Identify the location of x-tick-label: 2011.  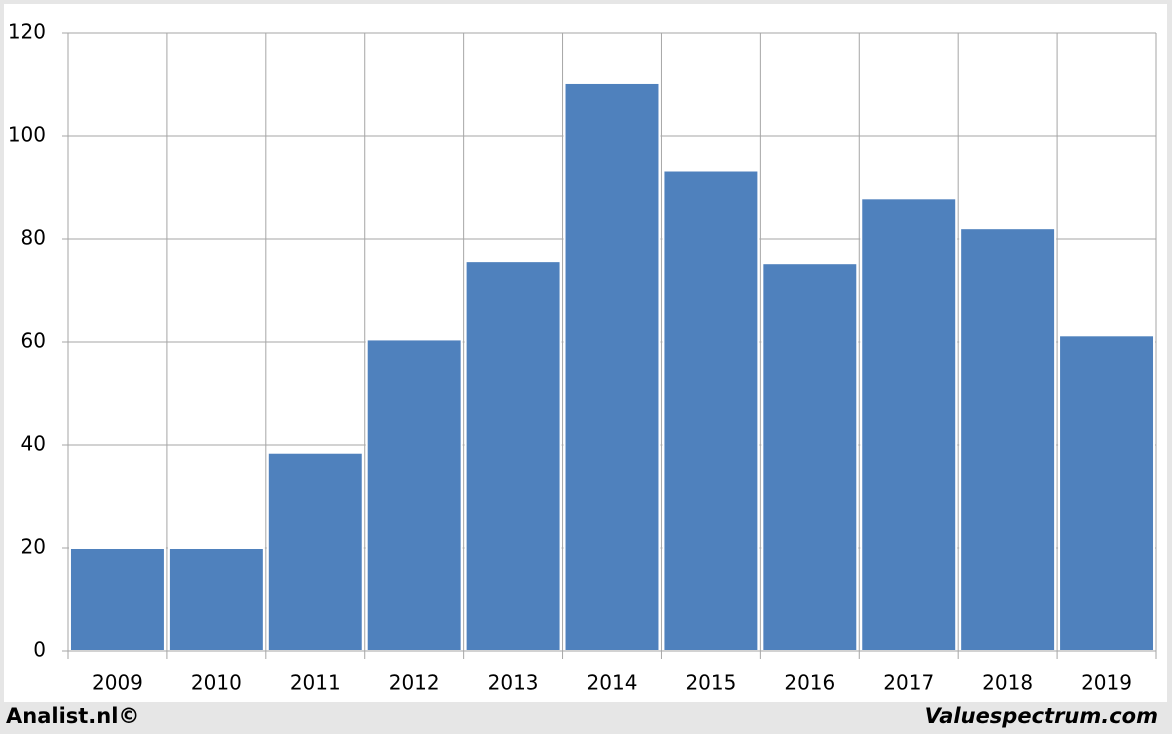
(315, 683).